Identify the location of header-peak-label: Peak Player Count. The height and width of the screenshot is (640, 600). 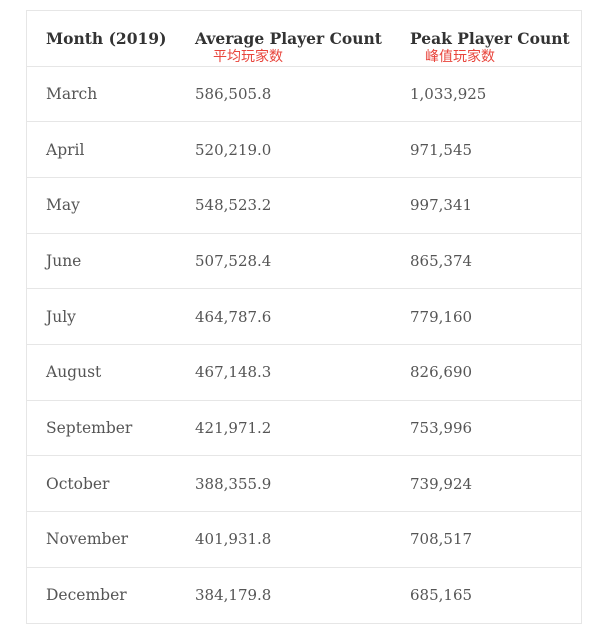
(490, 38).